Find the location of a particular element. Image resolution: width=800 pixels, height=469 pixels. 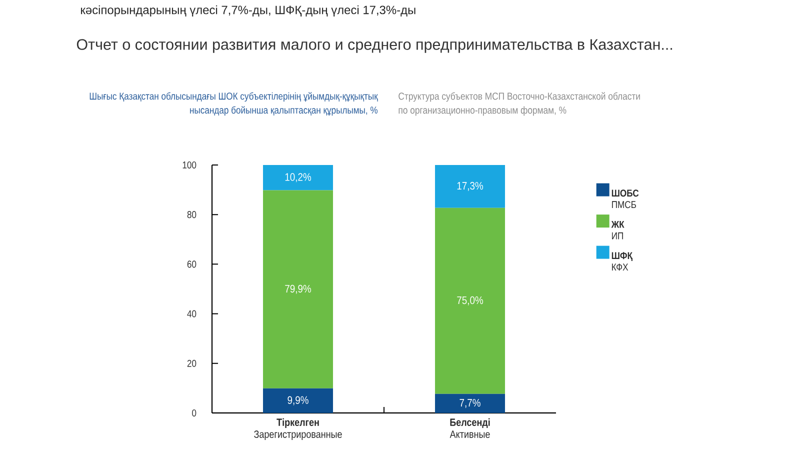

data-label: 10,2% is located at coordinates (298, 177).